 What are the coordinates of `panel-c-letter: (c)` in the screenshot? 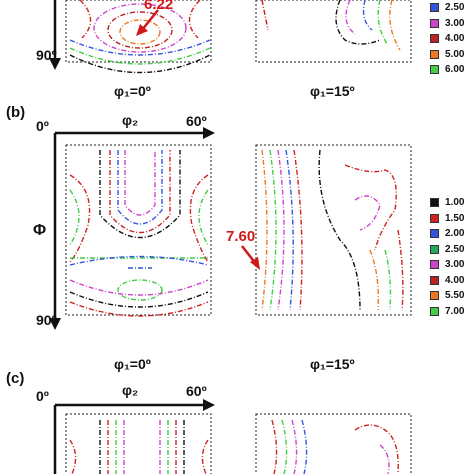 It's located at (15, 378).